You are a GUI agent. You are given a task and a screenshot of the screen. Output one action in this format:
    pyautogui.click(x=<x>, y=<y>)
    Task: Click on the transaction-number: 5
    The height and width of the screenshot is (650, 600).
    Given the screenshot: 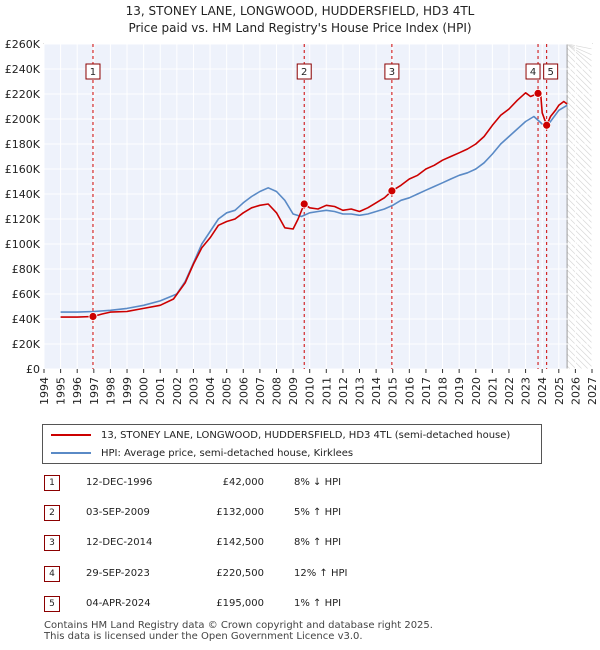 What is the action you would take?
    pyautogui.click(x=52, y=604)
    